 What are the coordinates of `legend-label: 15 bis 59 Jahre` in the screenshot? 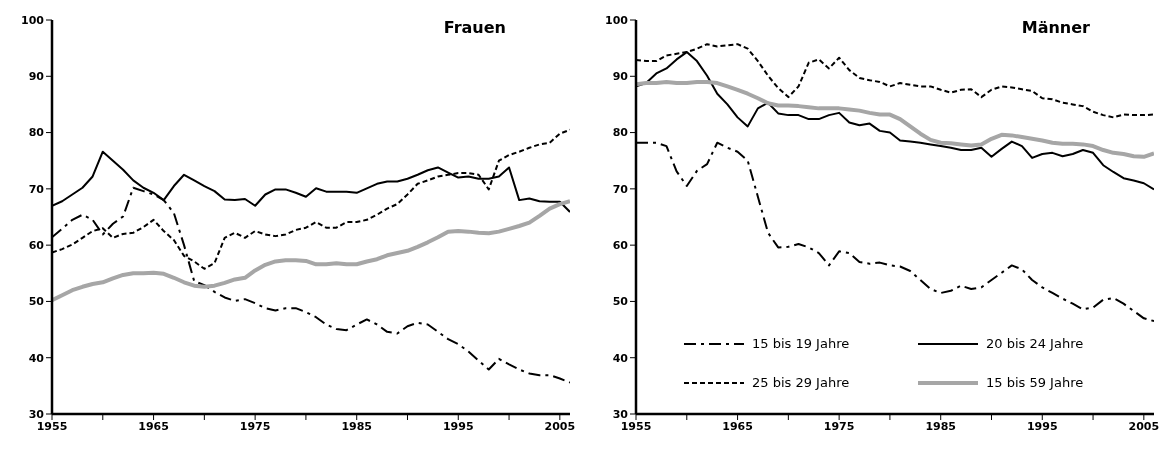 It's located at (1035, 382).